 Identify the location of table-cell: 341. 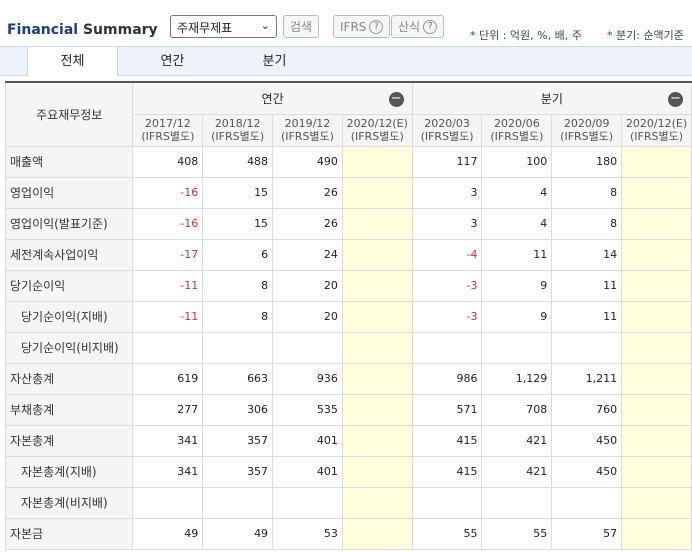
(168, 471).